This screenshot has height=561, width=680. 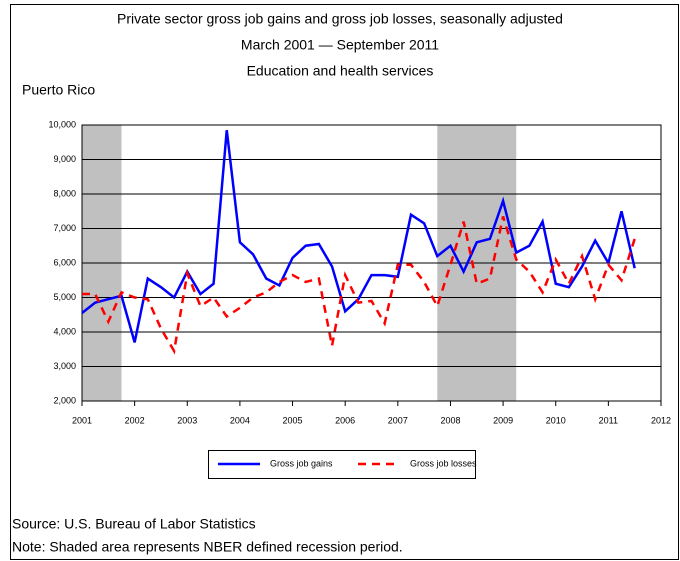 I want to click on y-tick-label: 8,000, so click(x=64, y=193).